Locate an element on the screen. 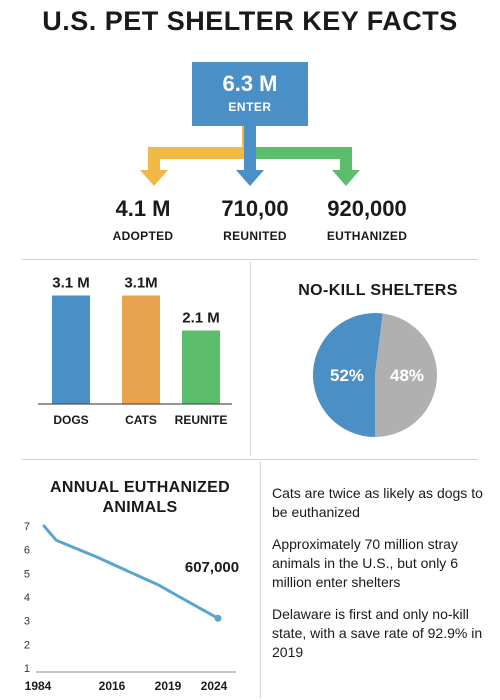  bar-chart: 3.1 M DOGS 3.1M CATS 2.1 M REUNITE is located at coordinates (135, 351).